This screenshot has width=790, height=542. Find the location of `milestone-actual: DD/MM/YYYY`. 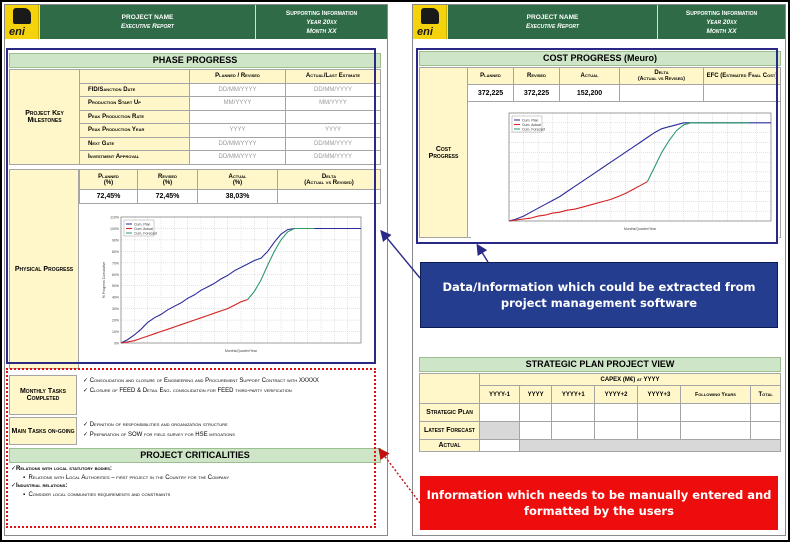

milestone-actual: DD/MM/YYYY is located at coordinates (333, 157).